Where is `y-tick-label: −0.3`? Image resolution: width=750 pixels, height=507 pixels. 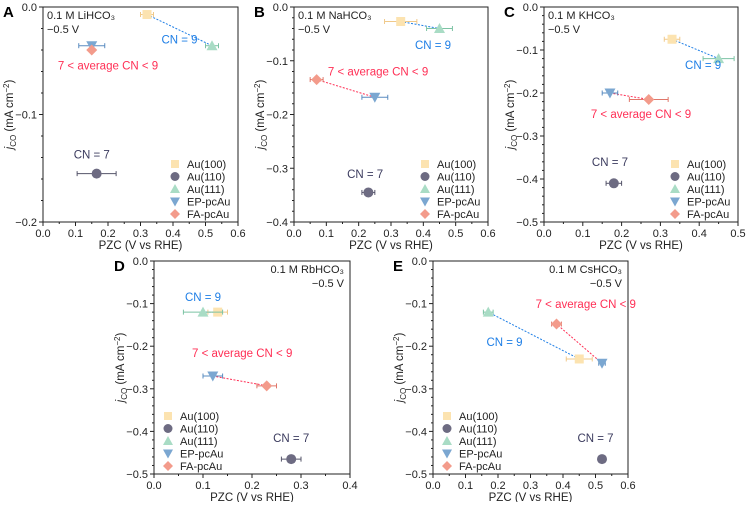 y-tick-label: −0.3 is located at coordinates (137, 390).